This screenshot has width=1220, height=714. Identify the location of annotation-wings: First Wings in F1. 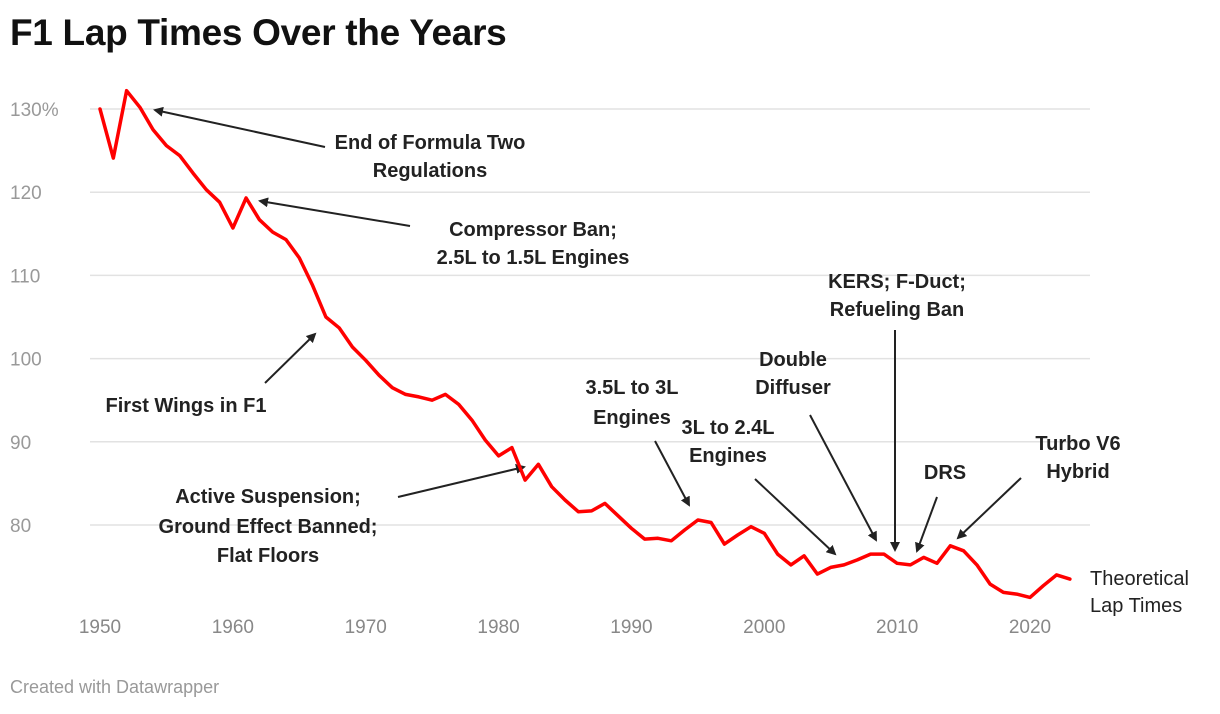
(186, 406).